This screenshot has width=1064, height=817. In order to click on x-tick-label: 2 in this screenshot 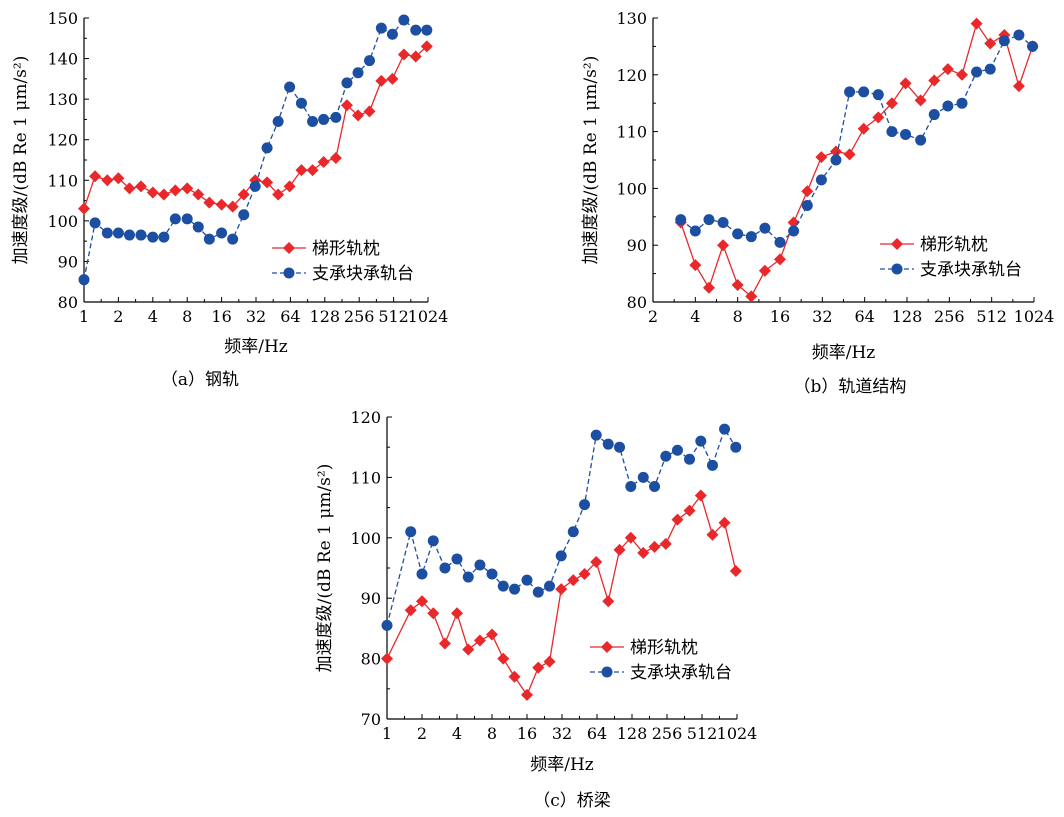, I will do `click(422, 733)`.